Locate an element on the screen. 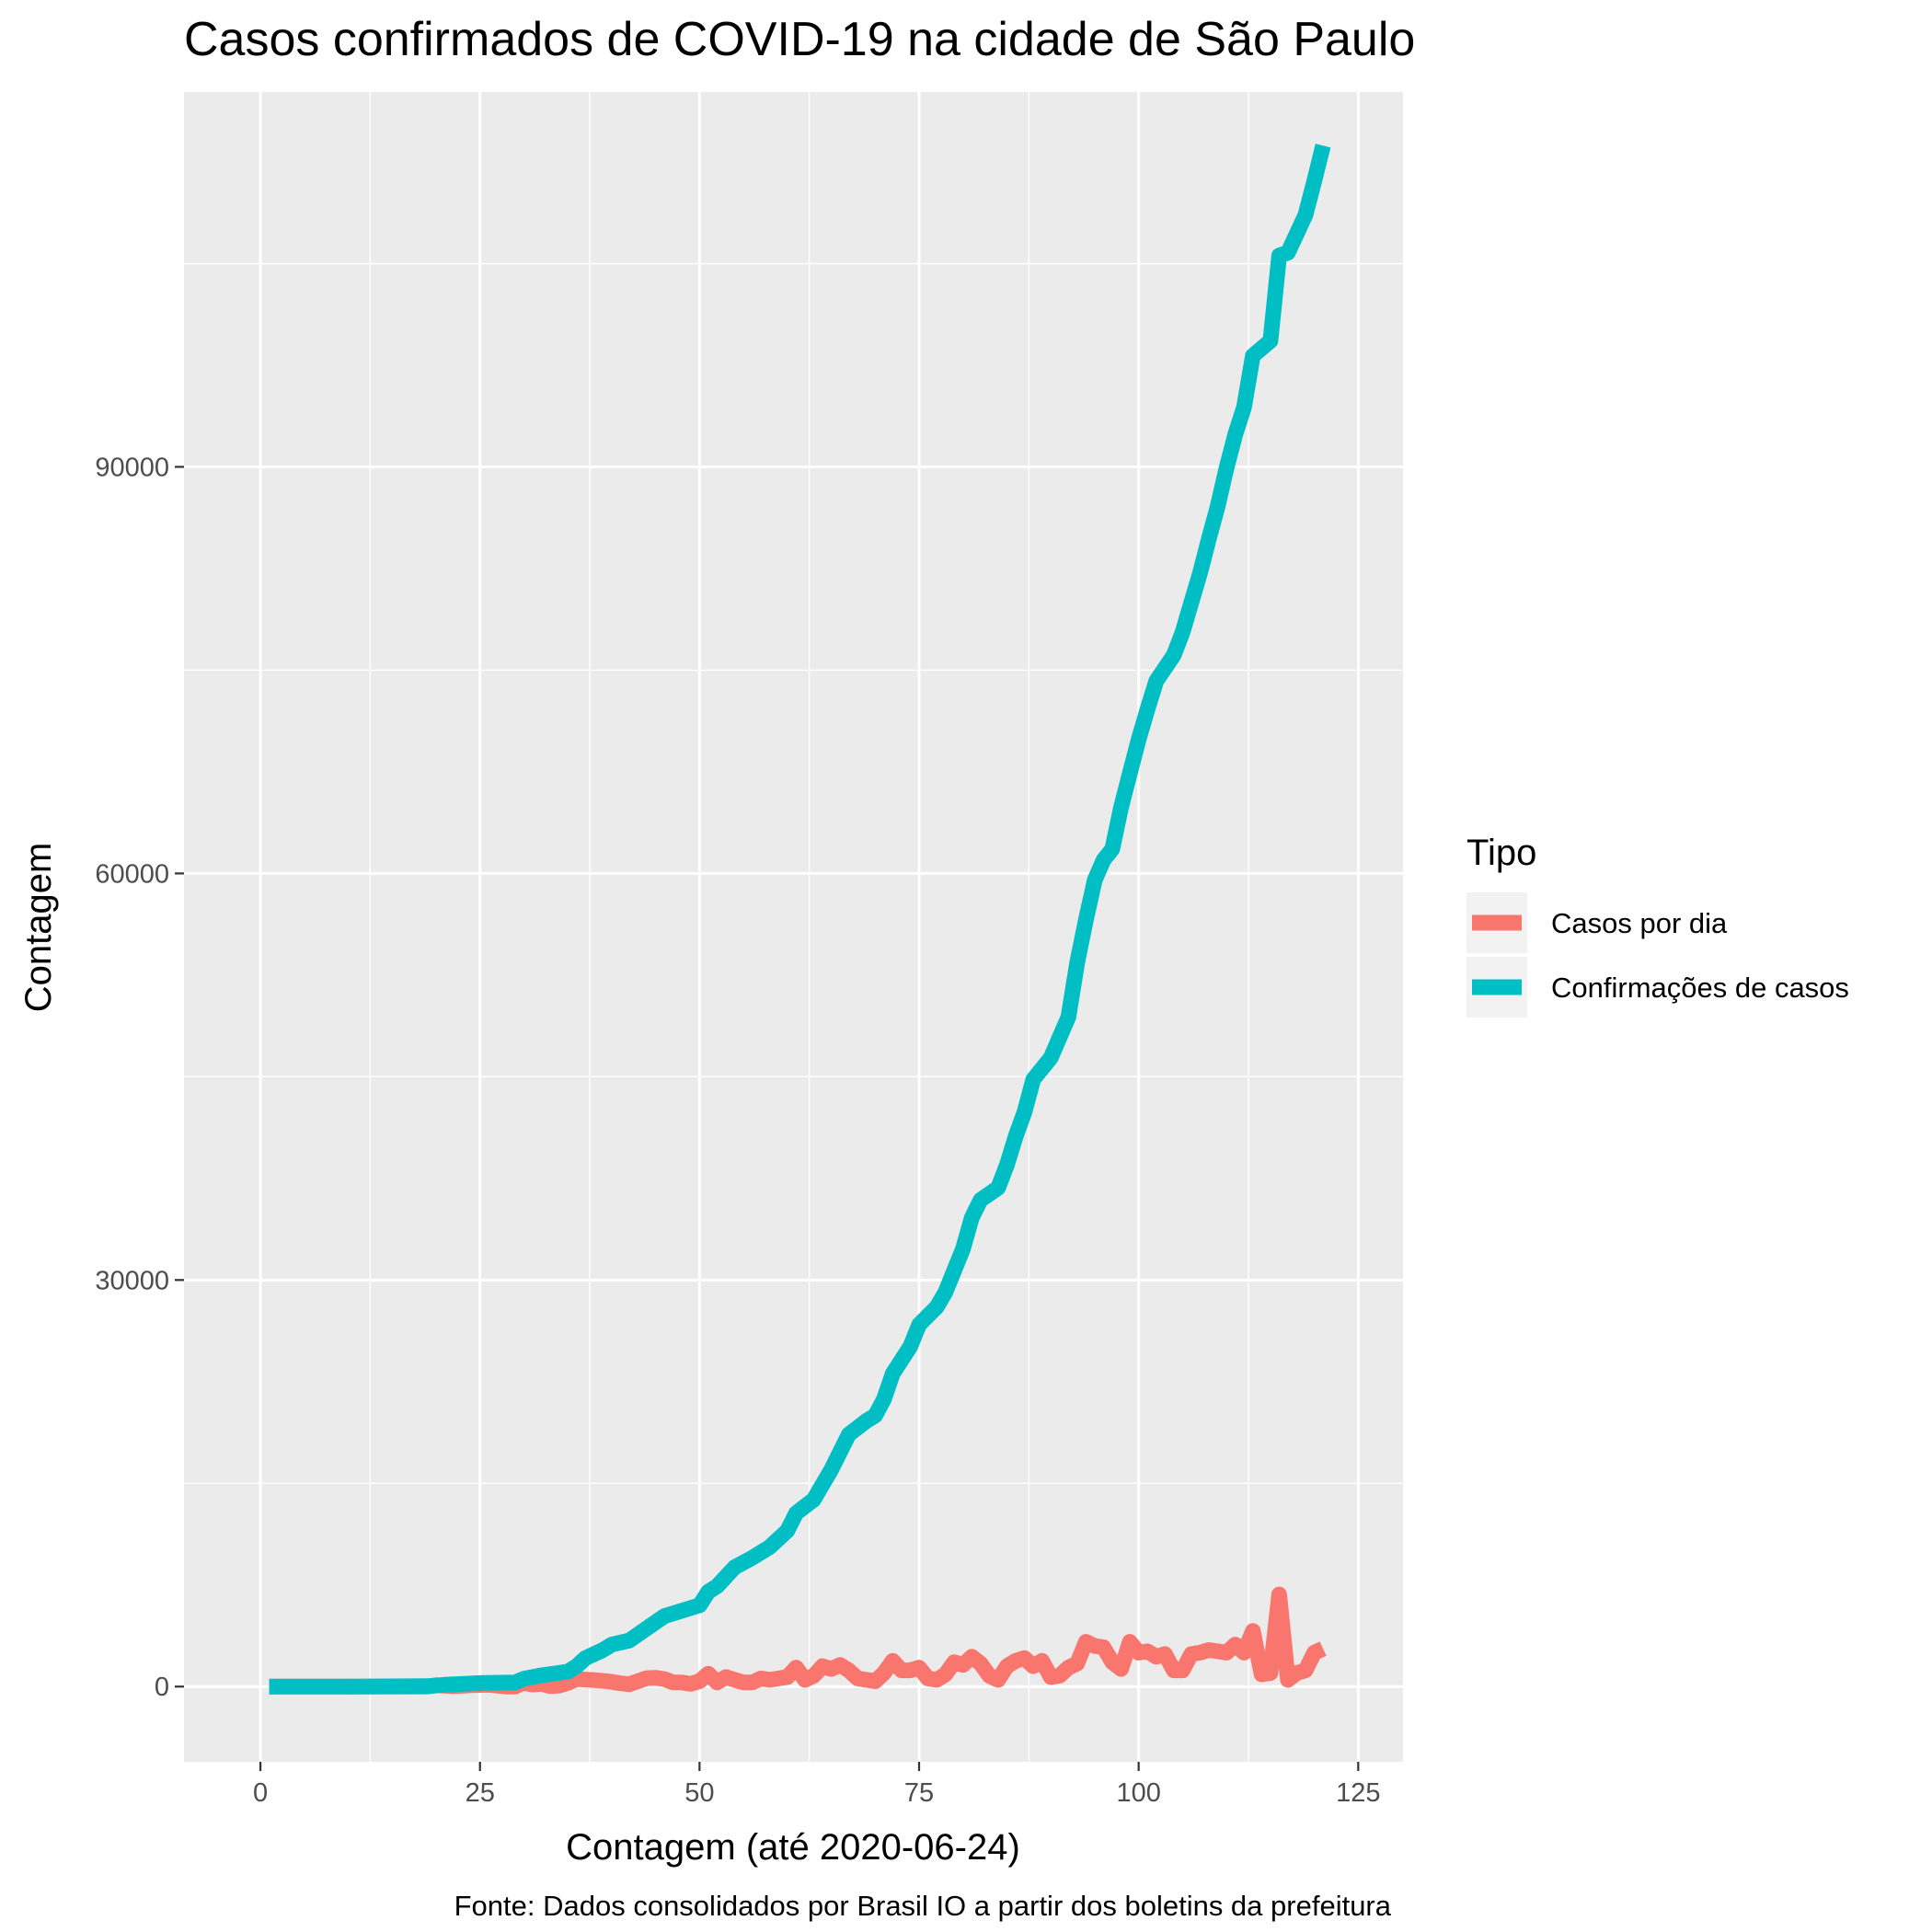 The height and width of the screenshot is (1932, 1932). y-axis-title: Contagem is located at coordinates (38, 928).